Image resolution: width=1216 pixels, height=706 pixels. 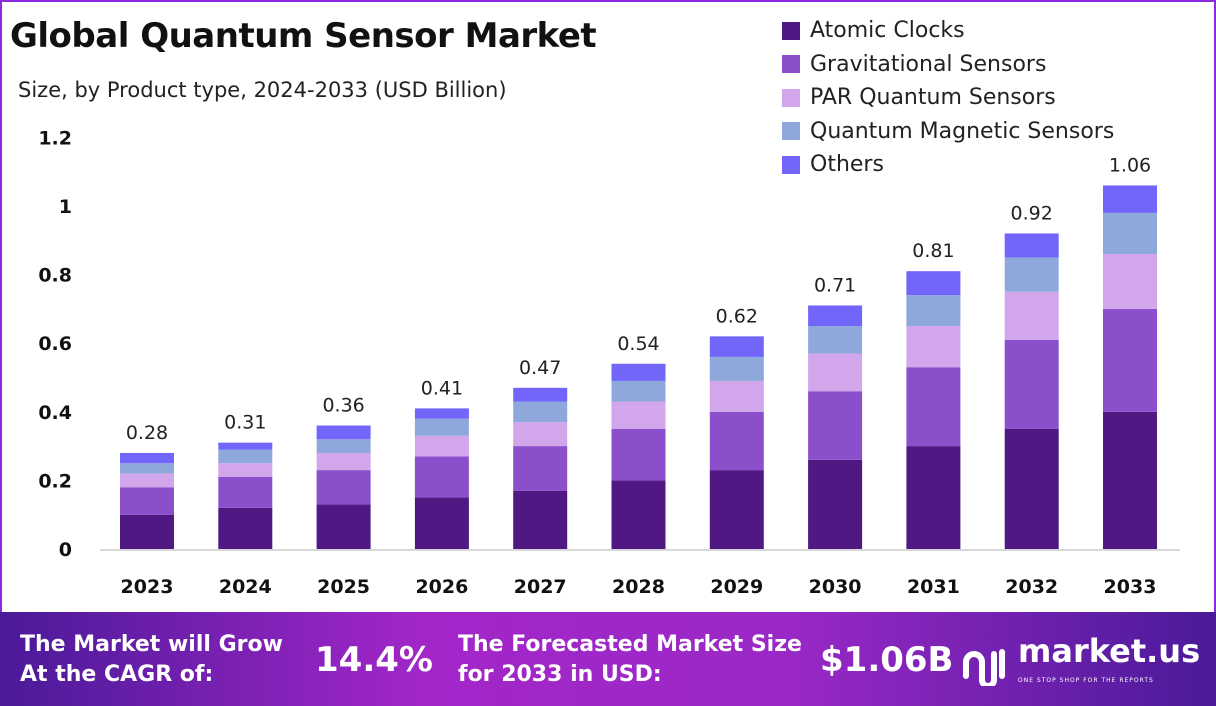 What do you see at coordinates (303, 36) in the screenshot?
I see `chart-title: Global Quantum Sensor Market` at bounding box center [303, 36].